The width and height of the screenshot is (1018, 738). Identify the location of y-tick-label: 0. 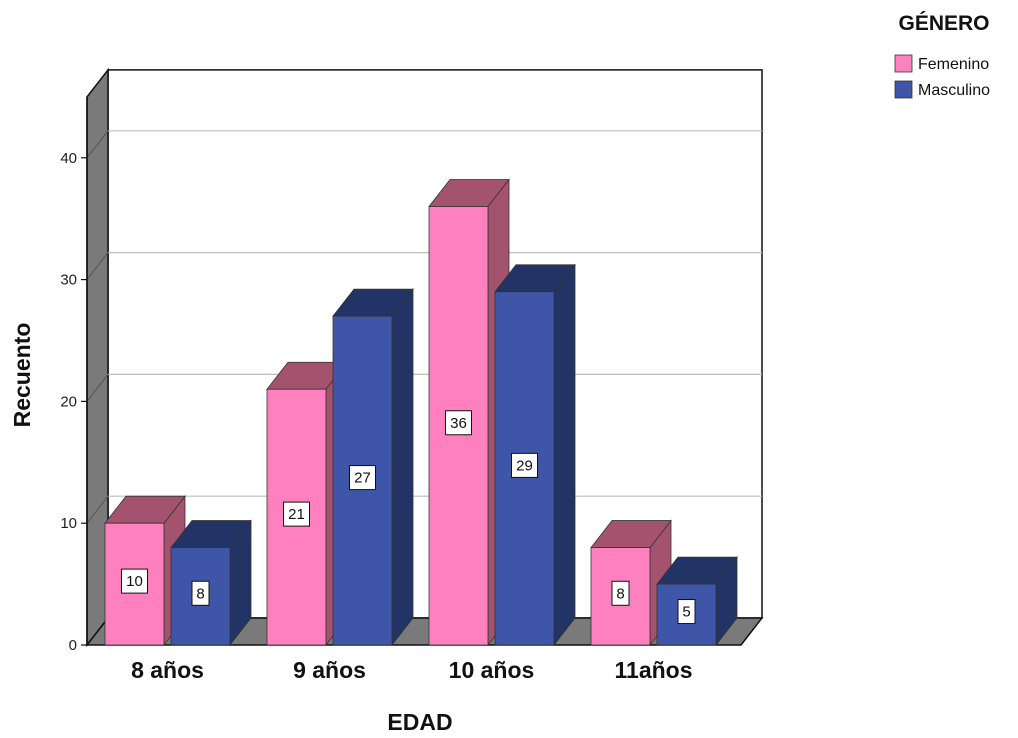
(73, 645).